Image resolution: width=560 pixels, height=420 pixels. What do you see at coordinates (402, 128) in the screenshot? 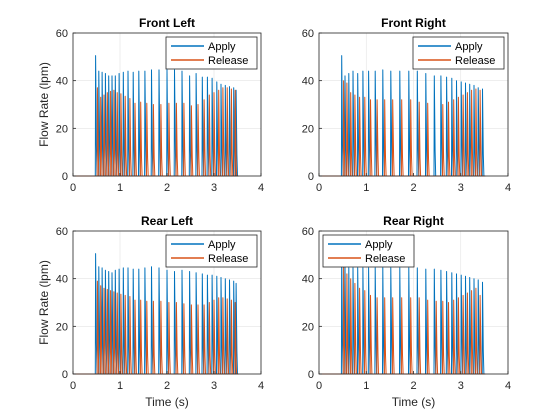
I see `series-line-release` at bounding box center [402, 128].